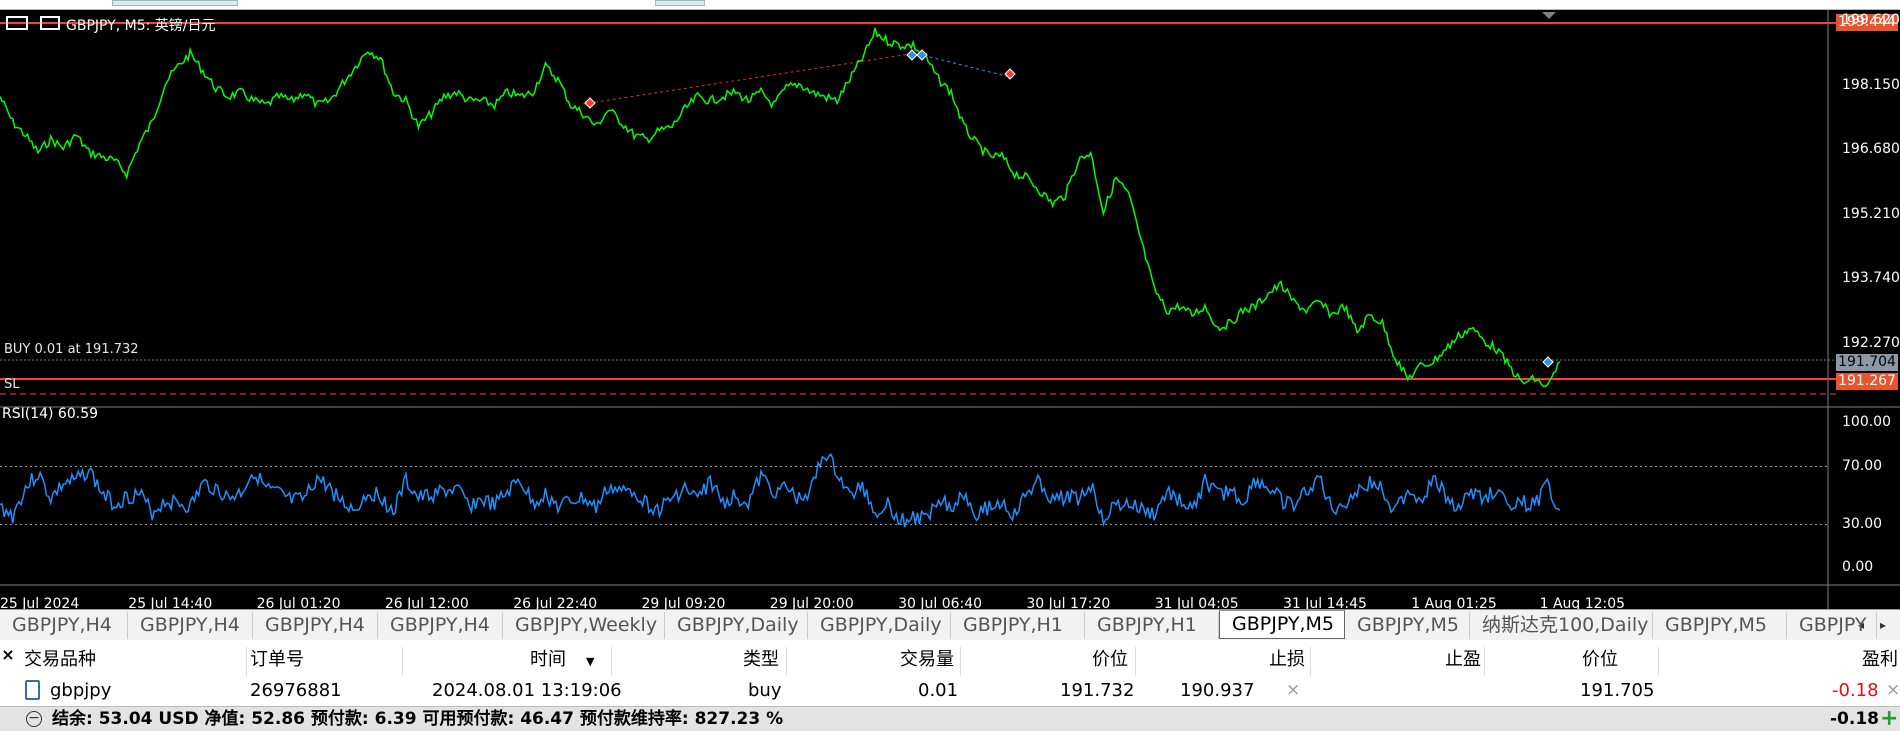  I want to click on table-row, so click(950, 690).